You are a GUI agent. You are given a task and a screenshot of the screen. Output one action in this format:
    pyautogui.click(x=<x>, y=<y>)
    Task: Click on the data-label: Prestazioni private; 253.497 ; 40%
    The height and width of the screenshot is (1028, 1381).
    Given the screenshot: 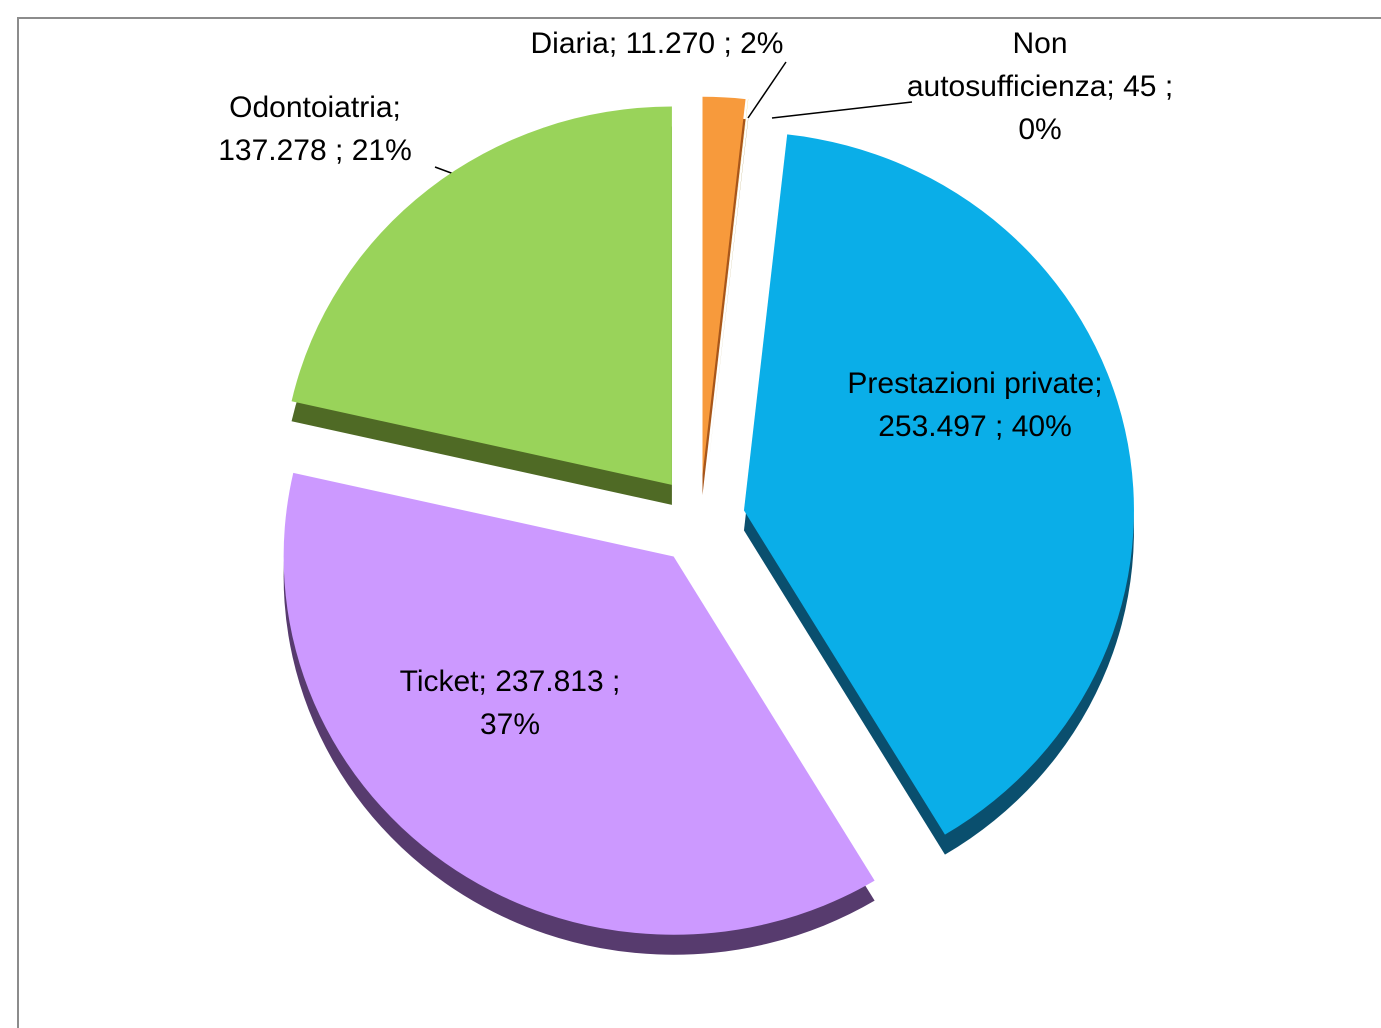 What is the action you would take?
    pyautogui.click(x=975, y=405)
    